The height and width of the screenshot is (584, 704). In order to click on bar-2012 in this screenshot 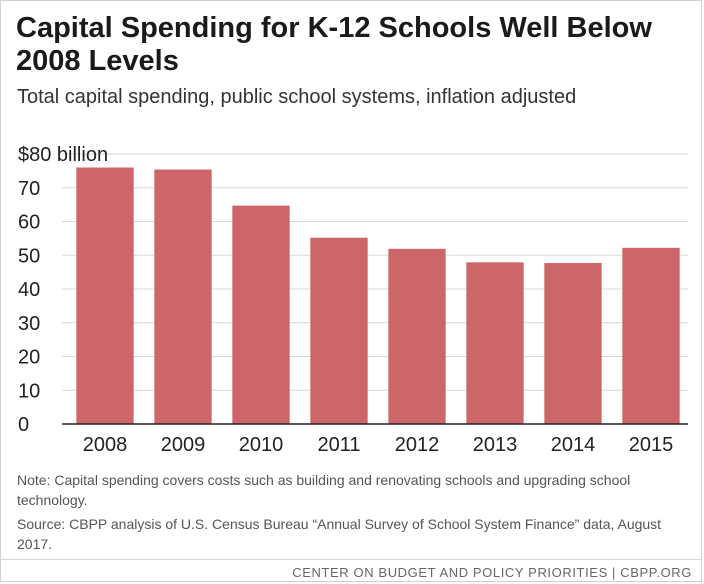, I will do `click(417, 336)`.